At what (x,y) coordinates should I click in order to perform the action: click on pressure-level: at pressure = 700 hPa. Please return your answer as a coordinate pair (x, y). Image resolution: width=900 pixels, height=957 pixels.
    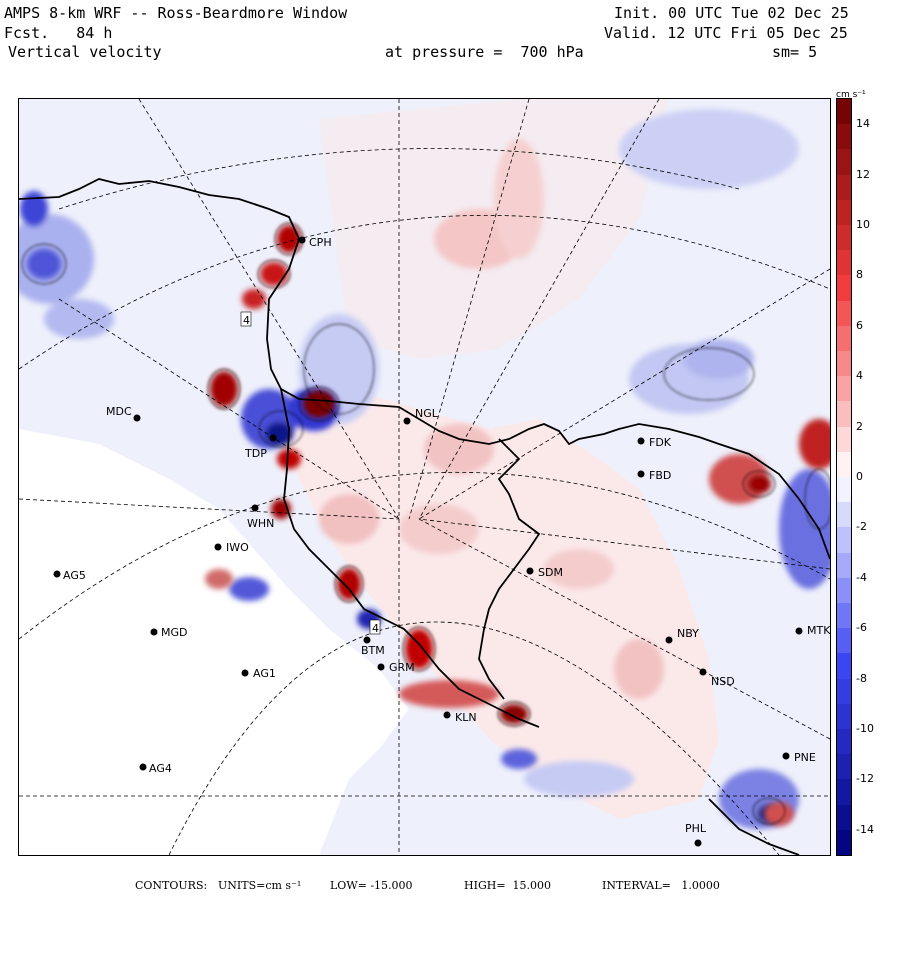
    Looking at the image, I should click on (484, 52).